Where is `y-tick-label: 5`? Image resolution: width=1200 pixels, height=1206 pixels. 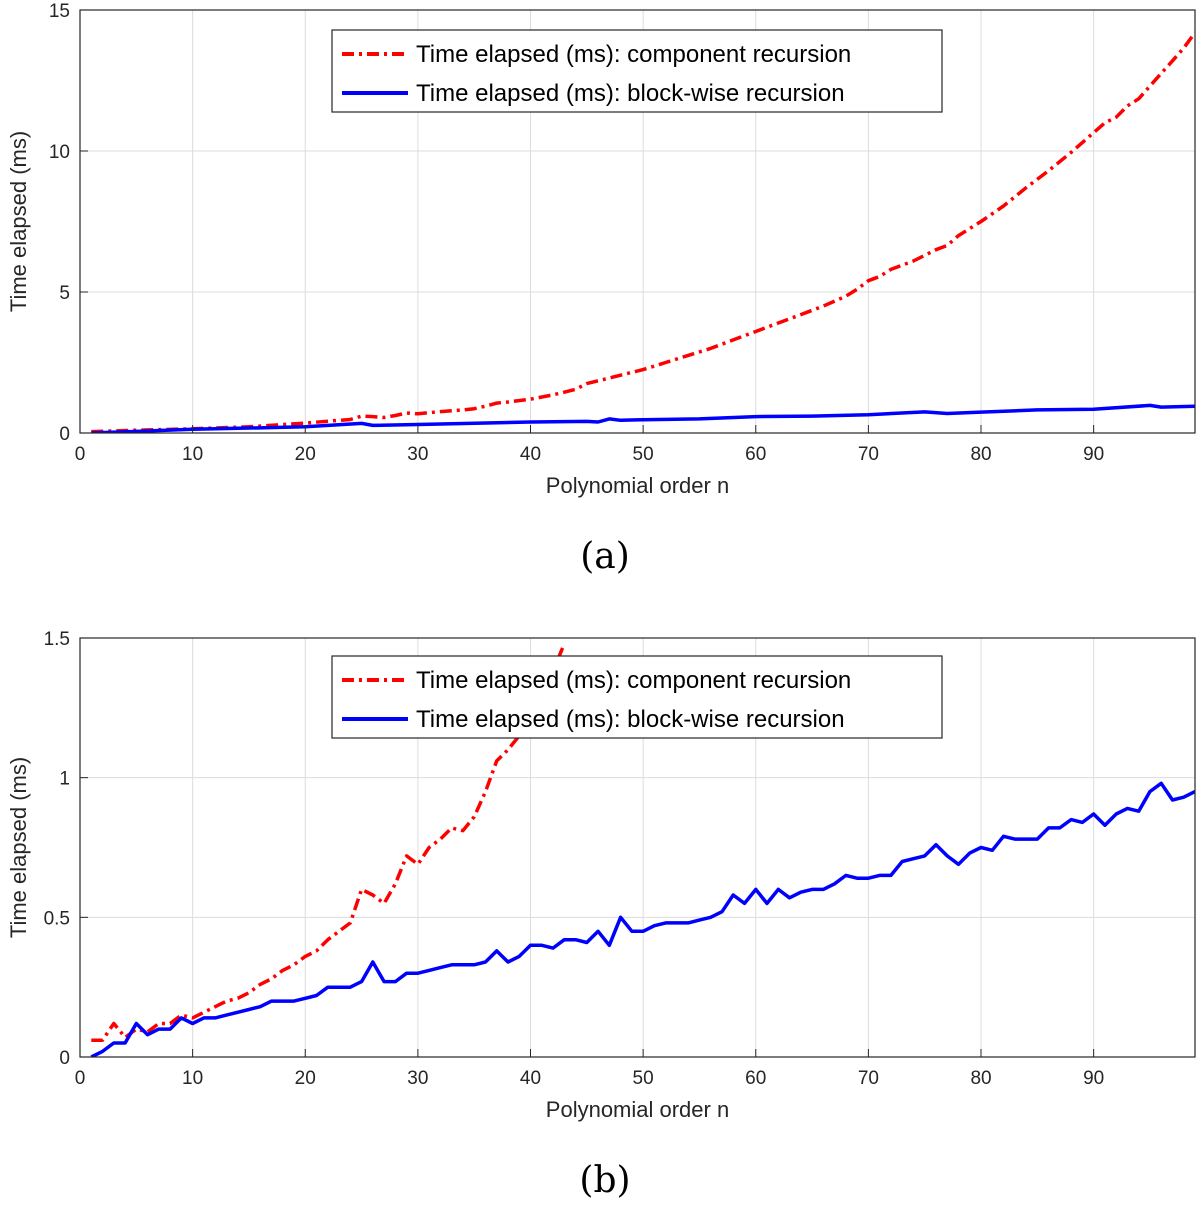 y-tick-label: 5 is located at coordinates (64, 293).